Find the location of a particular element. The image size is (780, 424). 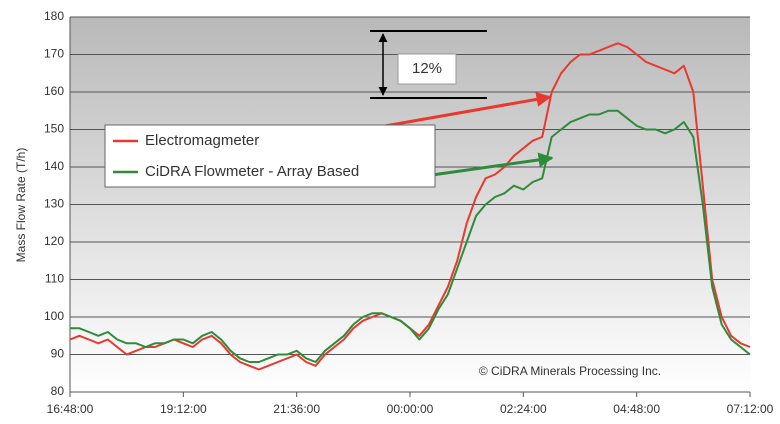

y-tick-label: 90 is located at coordinates (58, 354).